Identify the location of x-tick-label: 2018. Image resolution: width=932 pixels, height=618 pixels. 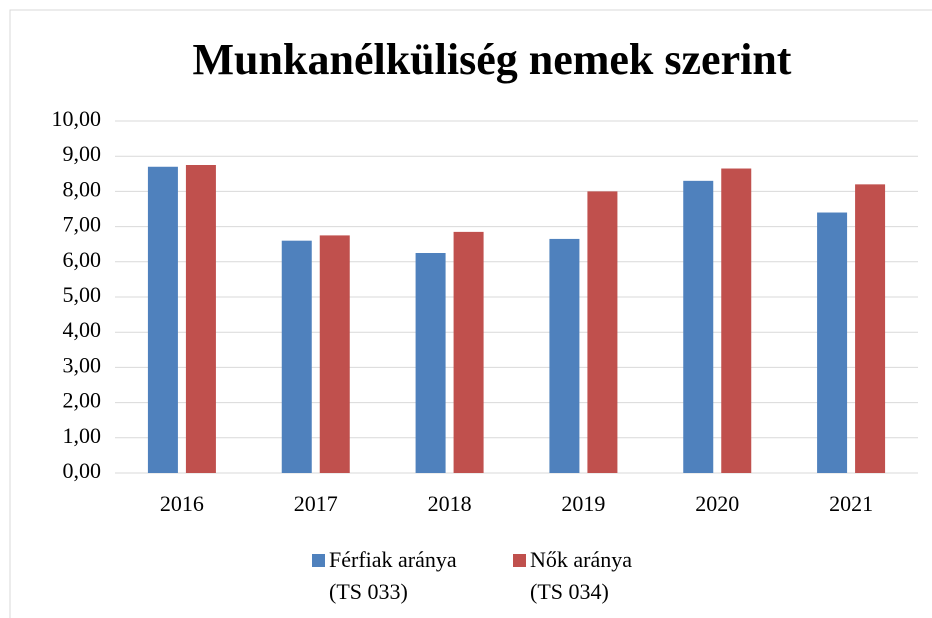
(450, 503).